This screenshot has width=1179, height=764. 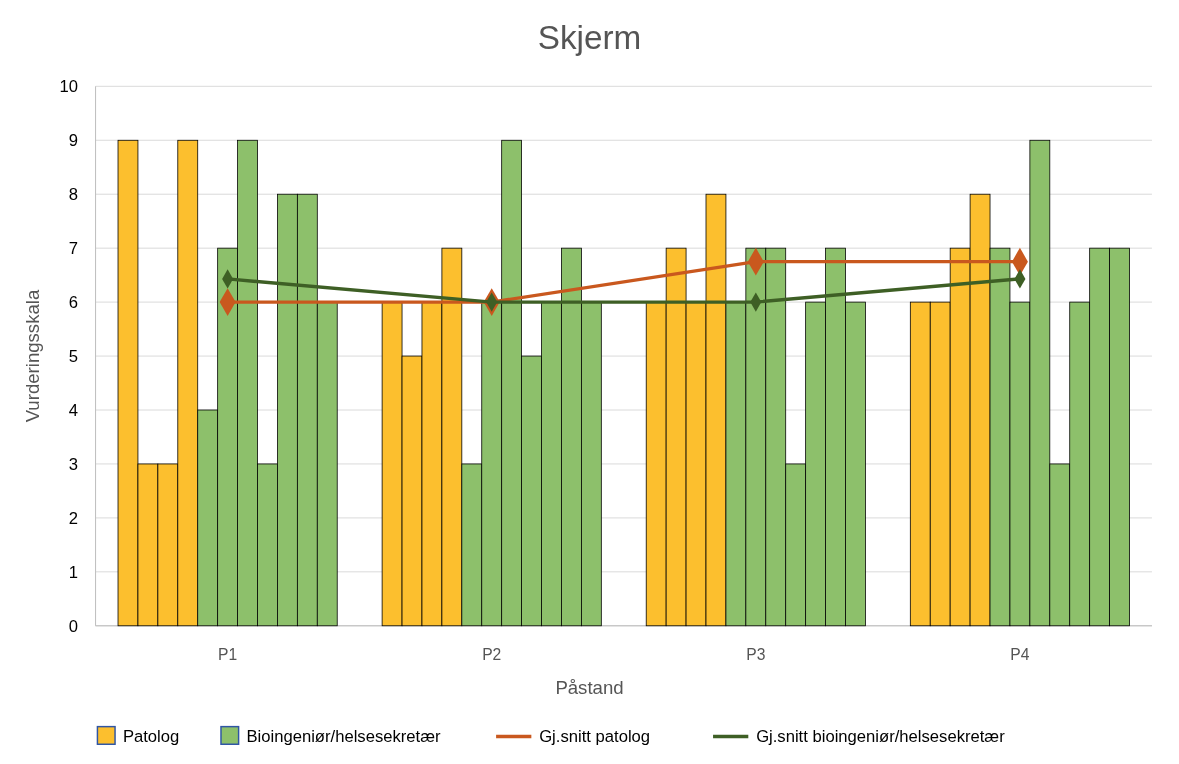 What do you see at coordinates (32, 356) in the screenshot?
I see `y-axis-title: Vurderingsskala` at bounding box center [32, 356].